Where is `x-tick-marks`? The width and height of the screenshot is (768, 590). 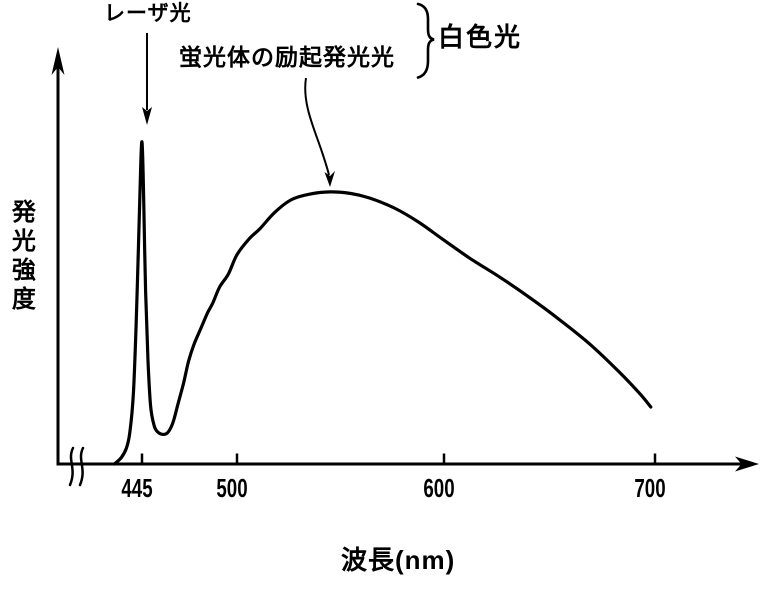 x-tick-marks is located at coordinates (398, 458).